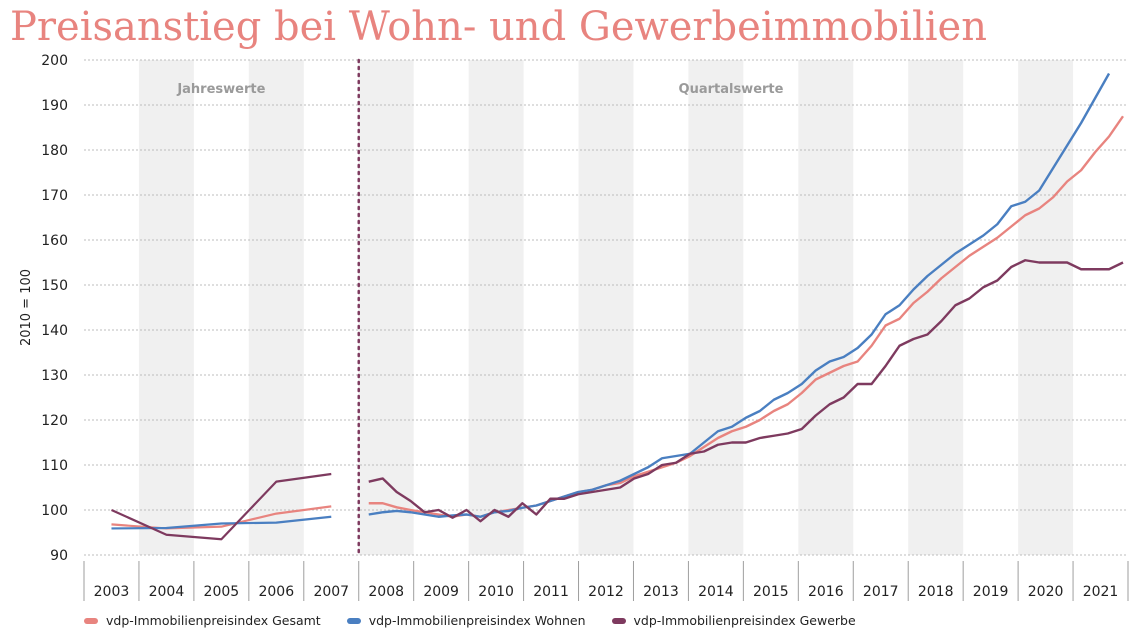  What do you see at coordinates (213, 620) in the screenshot?
I see `legend-label-gesamt: vdp-Immobilienpreisindex Gesamt` at bounding box center [213, 620].